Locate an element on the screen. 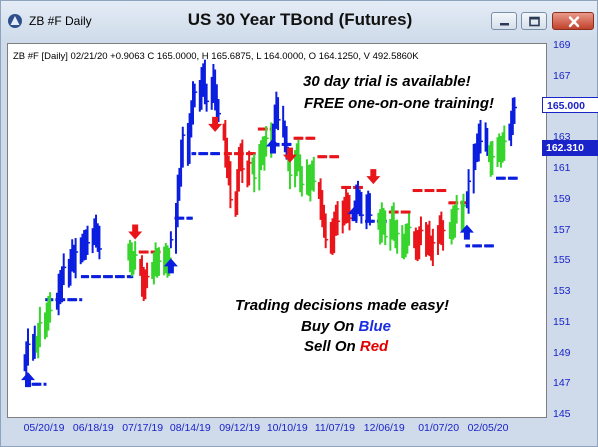 The width and height of the screenshot is (598, 447). close-icon is located at coordinates (574, 22).